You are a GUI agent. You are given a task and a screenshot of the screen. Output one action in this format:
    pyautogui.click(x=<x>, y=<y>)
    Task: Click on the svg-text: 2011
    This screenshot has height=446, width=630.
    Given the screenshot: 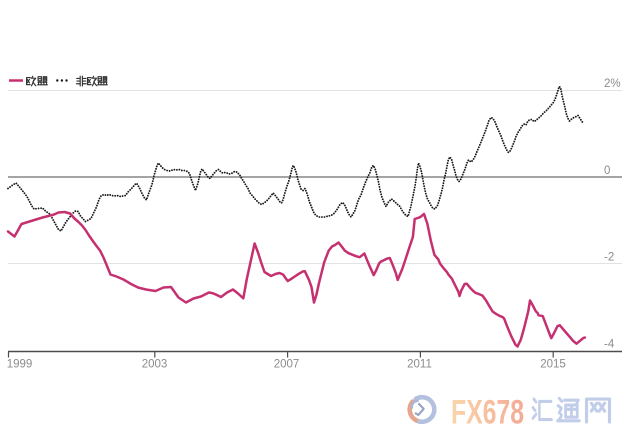 What is the action you would take?
    pyautogui.click(x=419, y=365)
    